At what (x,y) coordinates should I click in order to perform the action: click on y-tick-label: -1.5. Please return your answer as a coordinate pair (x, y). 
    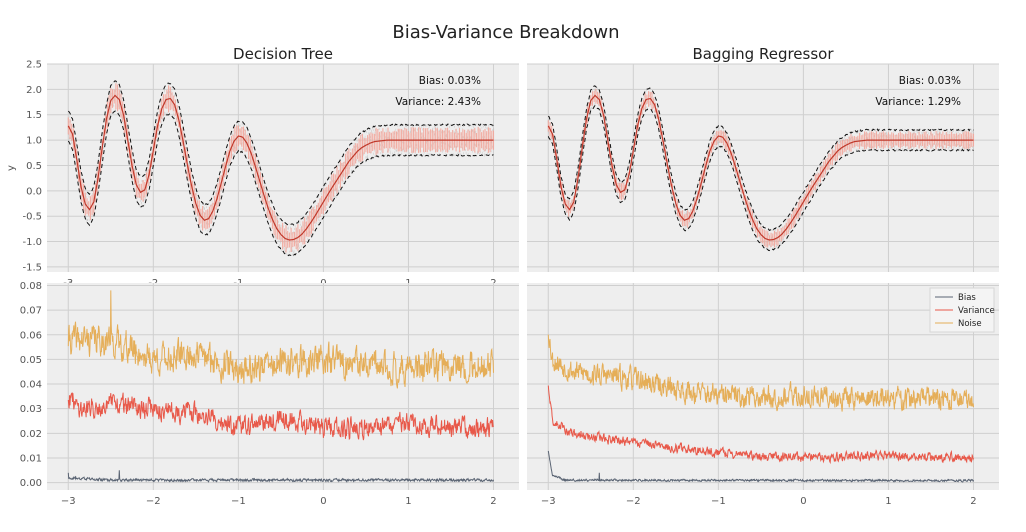
    Looking at the image, I should click on (32, 267).